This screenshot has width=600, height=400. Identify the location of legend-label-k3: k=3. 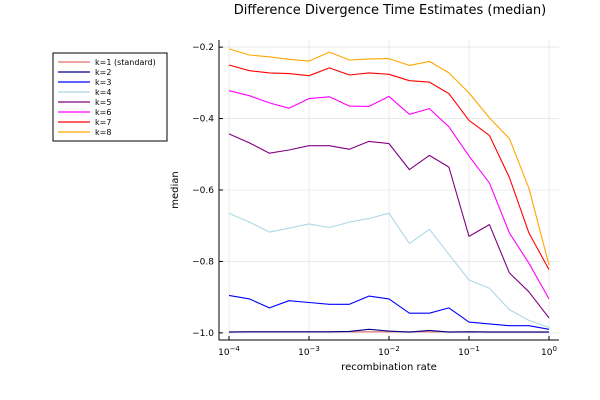
(103, 82).